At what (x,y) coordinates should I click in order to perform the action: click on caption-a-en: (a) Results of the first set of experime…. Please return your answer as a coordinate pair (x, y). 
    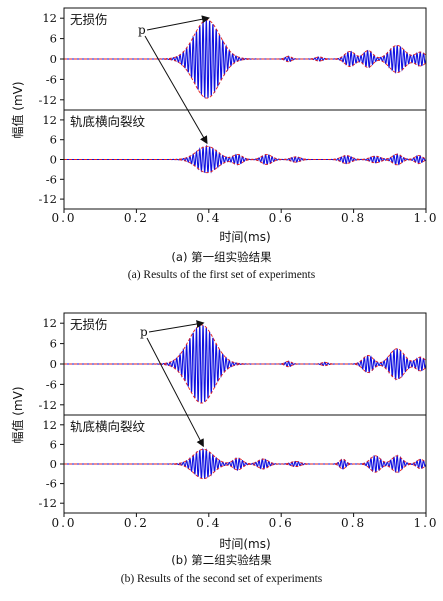
    Looking at the image, I should click on (221, 275).